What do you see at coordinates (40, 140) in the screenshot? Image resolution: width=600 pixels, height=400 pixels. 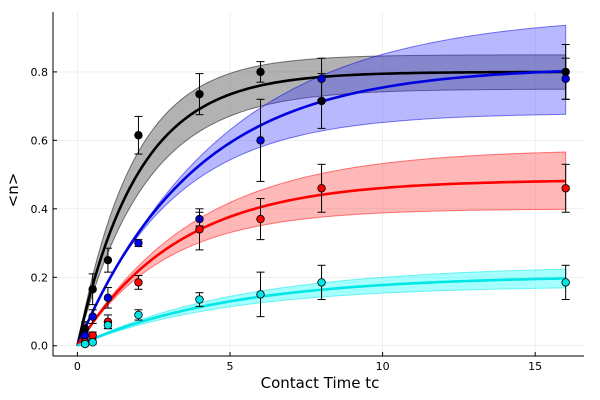 I see `y-tick-label: 0.6` at bounding box center [40, 140].